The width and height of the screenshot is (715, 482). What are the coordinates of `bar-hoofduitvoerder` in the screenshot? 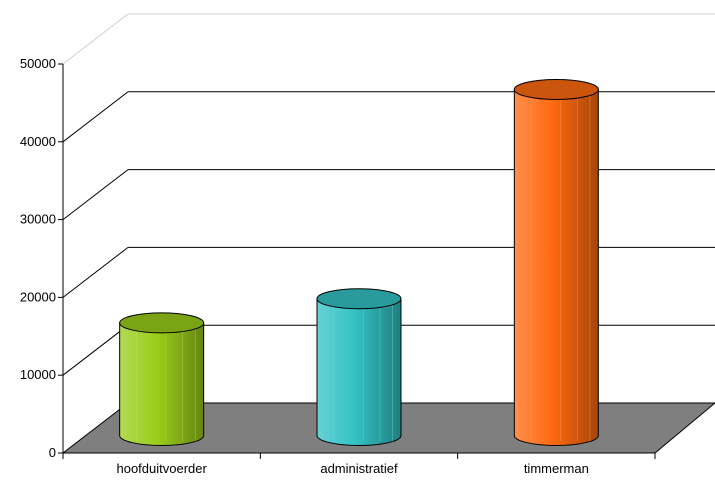 It's located at (162, 379).